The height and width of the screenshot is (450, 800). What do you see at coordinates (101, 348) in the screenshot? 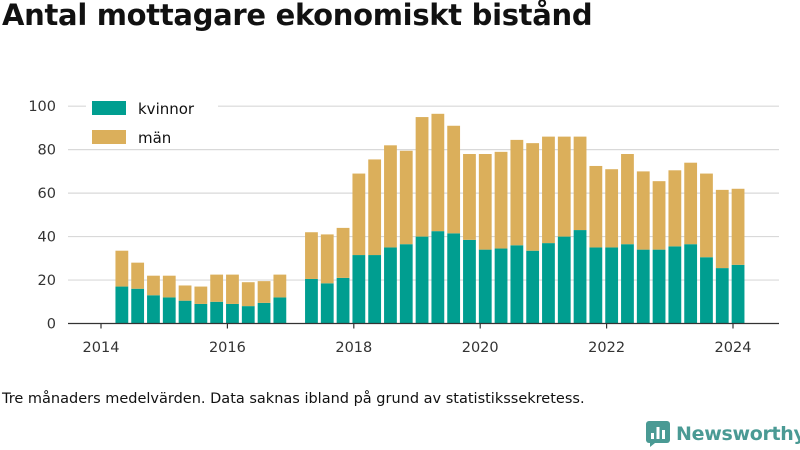
I see `x-tick-label: 2014` at bounding box center [101, 348].